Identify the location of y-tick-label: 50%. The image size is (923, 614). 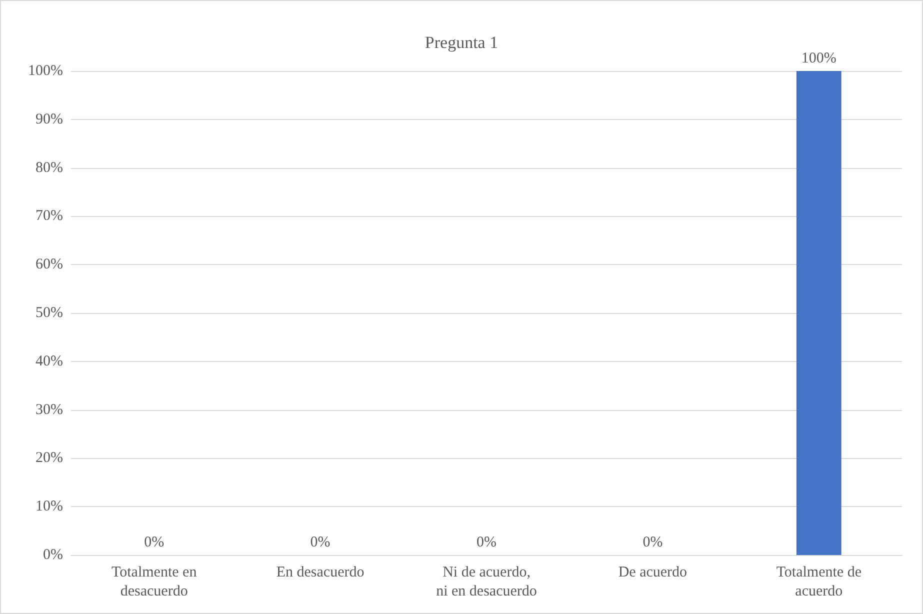
(49, 313).